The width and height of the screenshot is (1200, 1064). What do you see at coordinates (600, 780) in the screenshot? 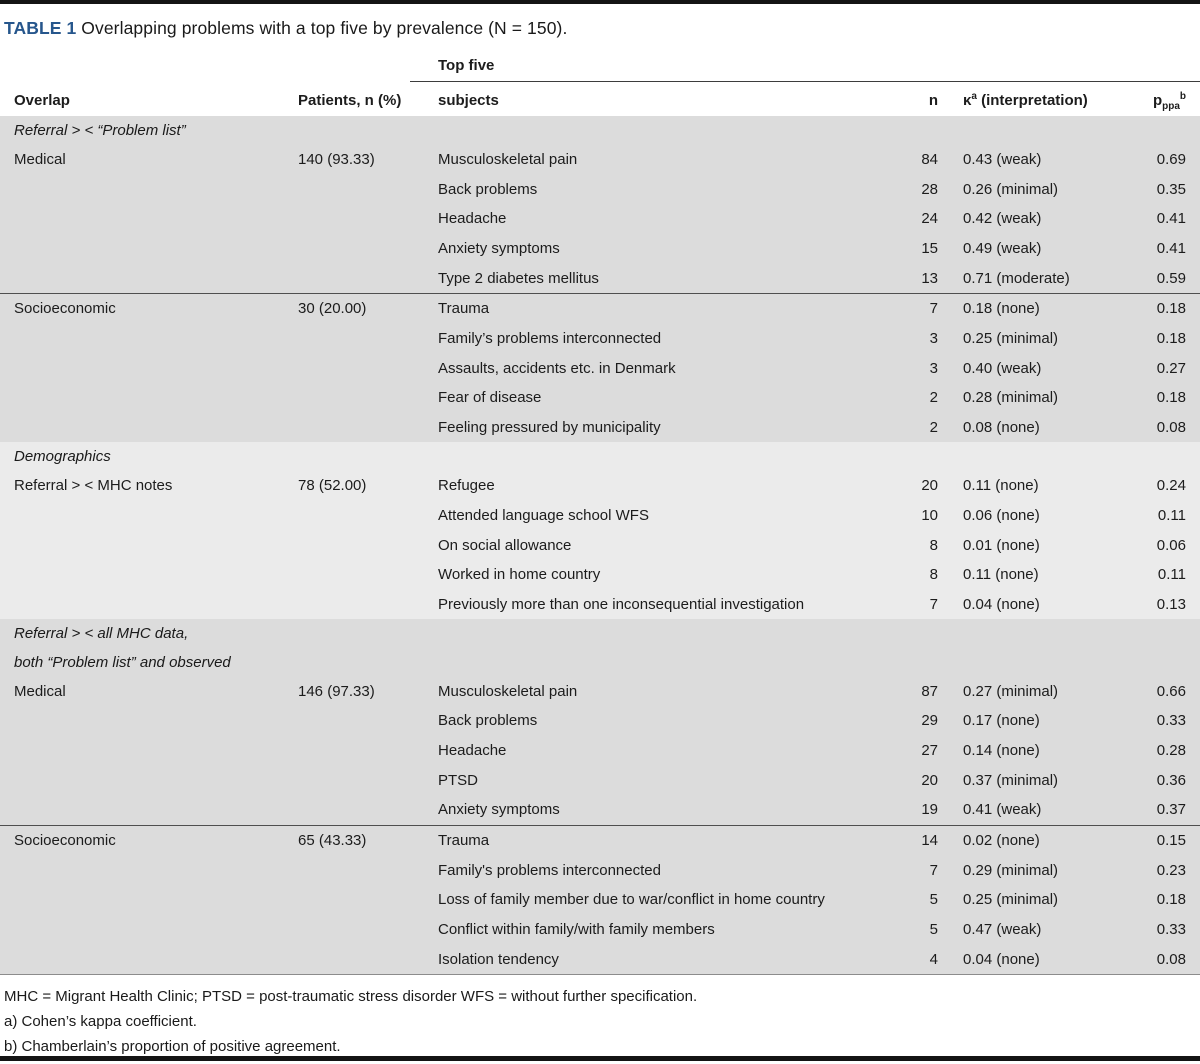
I see `table-row: PTSD 20 0.37 (minimal) 0.36` at bounding box center [600, 780].